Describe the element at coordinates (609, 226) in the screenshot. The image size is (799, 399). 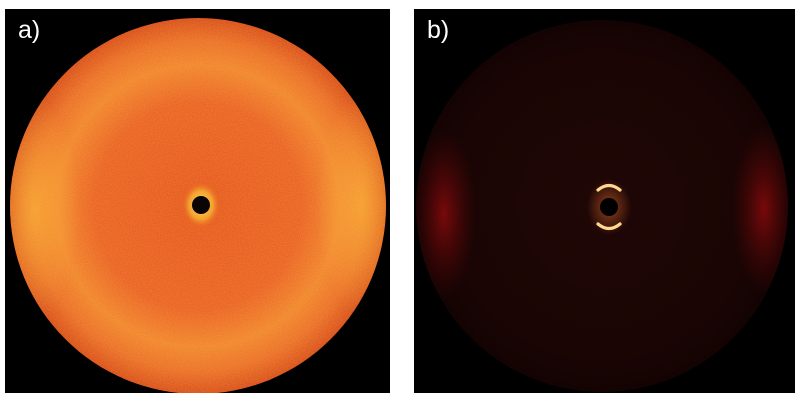
I see `arc-bottom-b` at that location.